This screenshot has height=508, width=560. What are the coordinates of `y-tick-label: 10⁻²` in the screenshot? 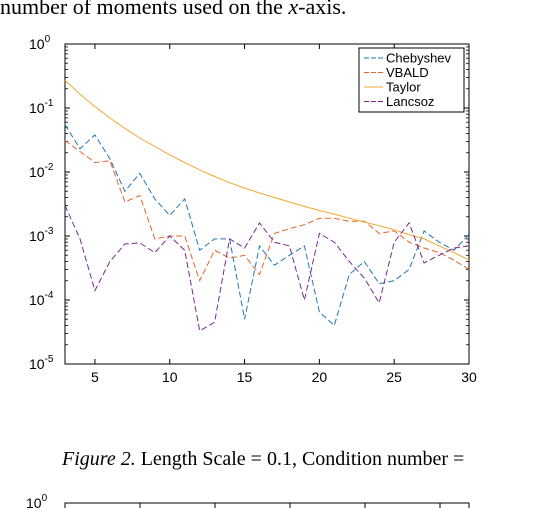 It's located at (41, 171).